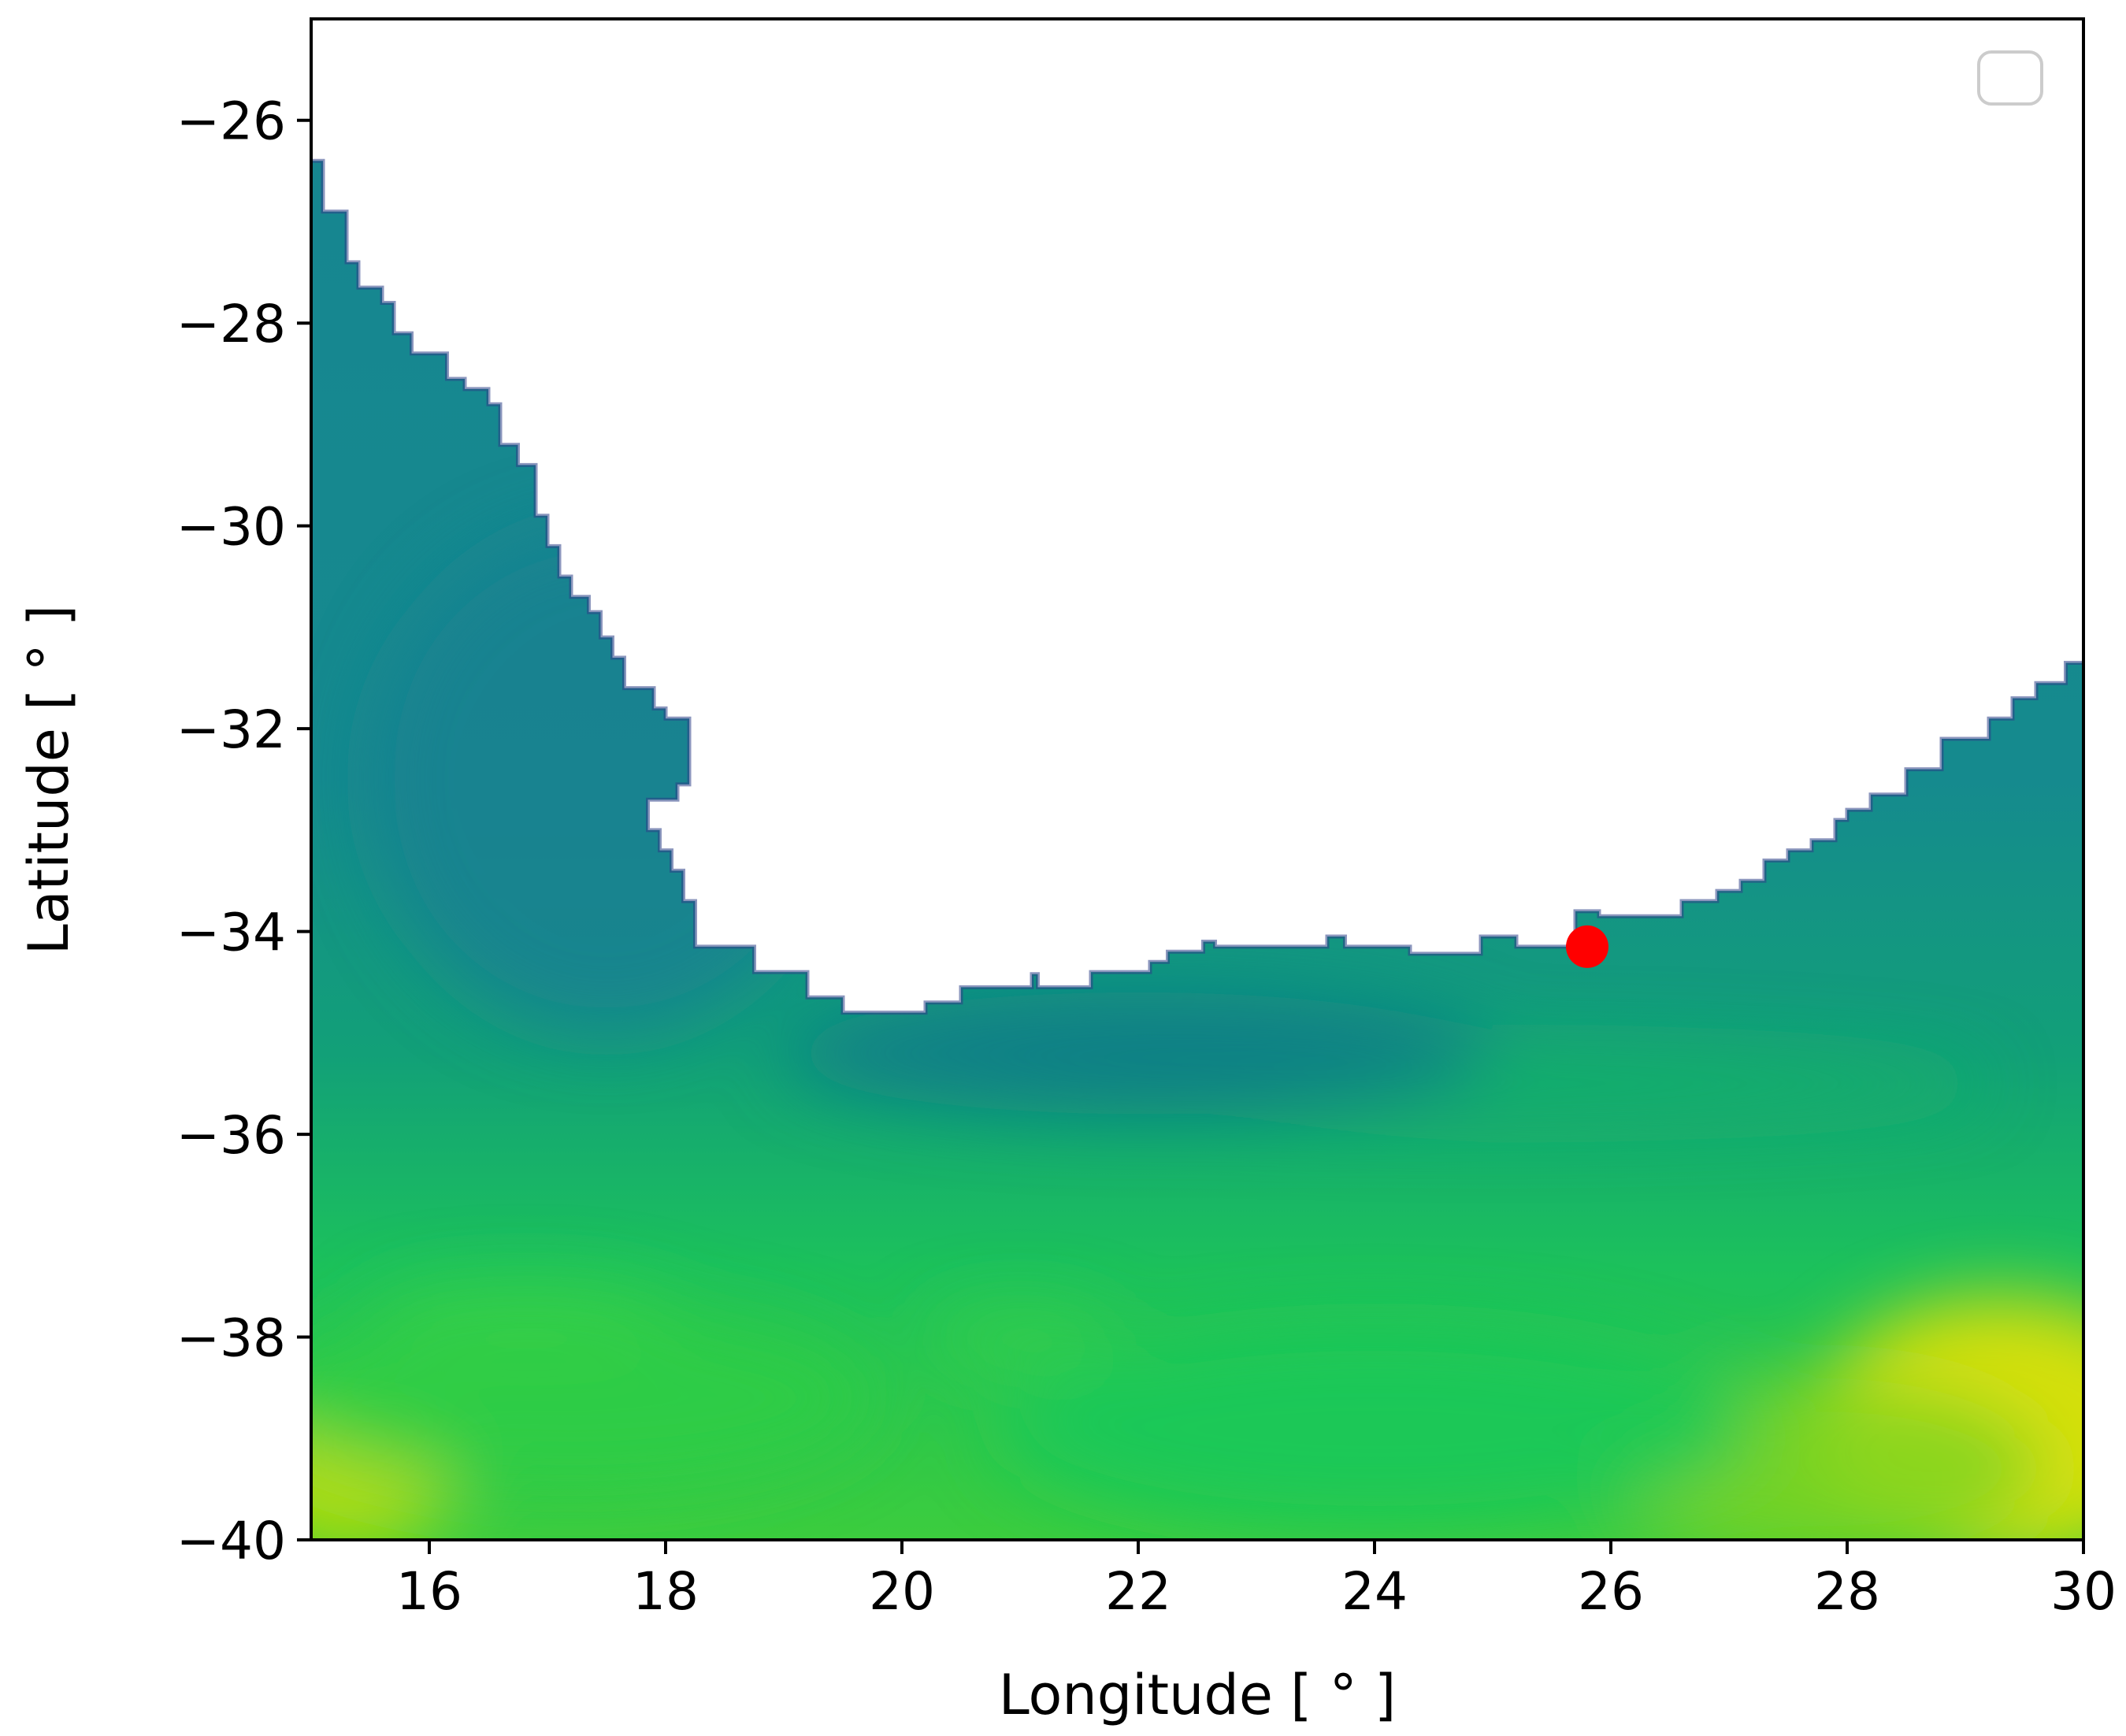  What do you see at coordinates (1198, 1695) in the screenshot?
I see `x-axis-label: Longitude [ ° ]` at bounding box center [1198, 1695].